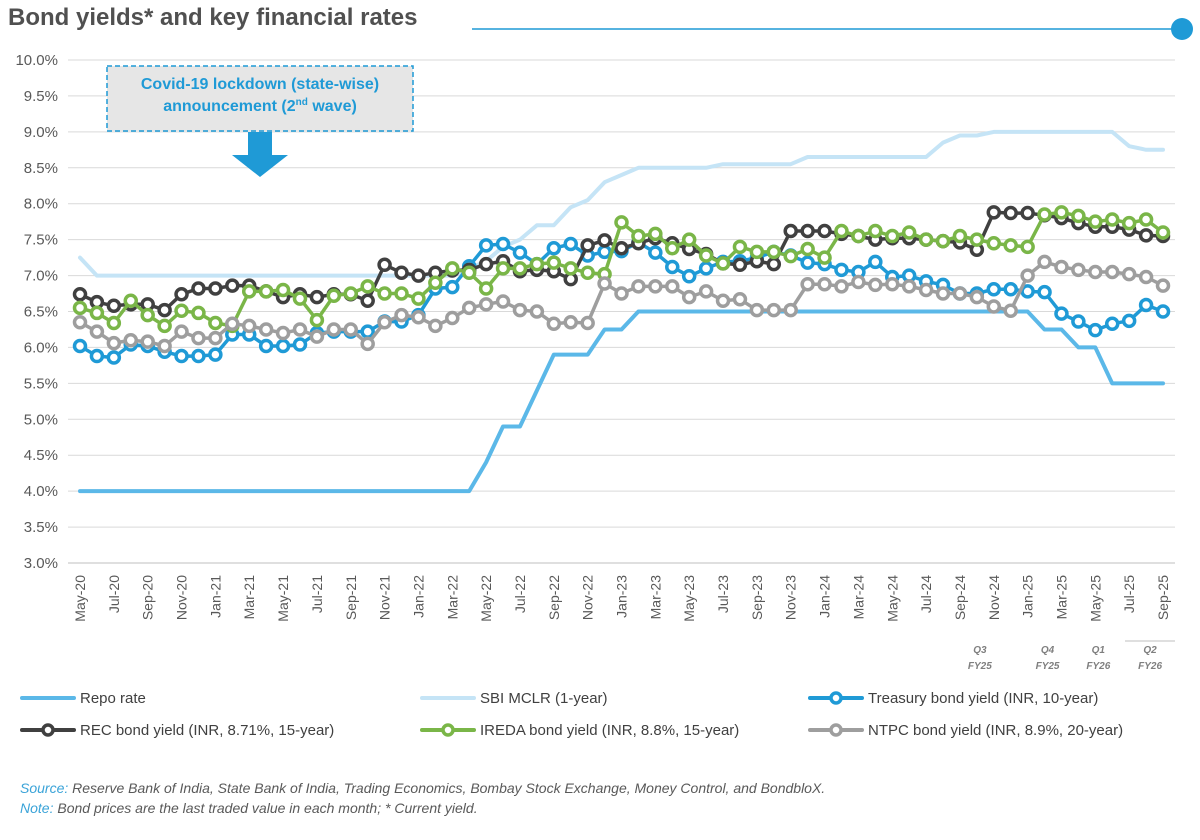  What do you see at coordinates (689, 598) in the screenshot?
I see `x-tick-label: May-23` at bounding box center [689, 598].